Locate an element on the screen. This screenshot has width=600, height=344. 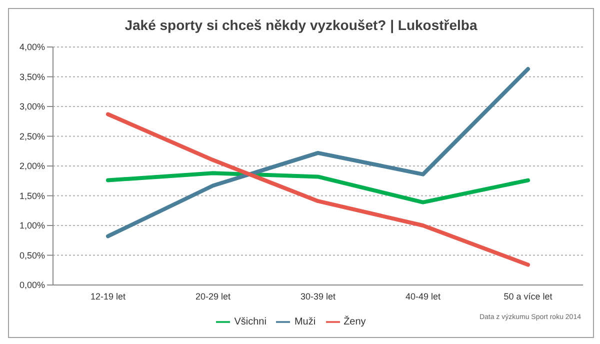
line-series is located at coordinates (318, 187).